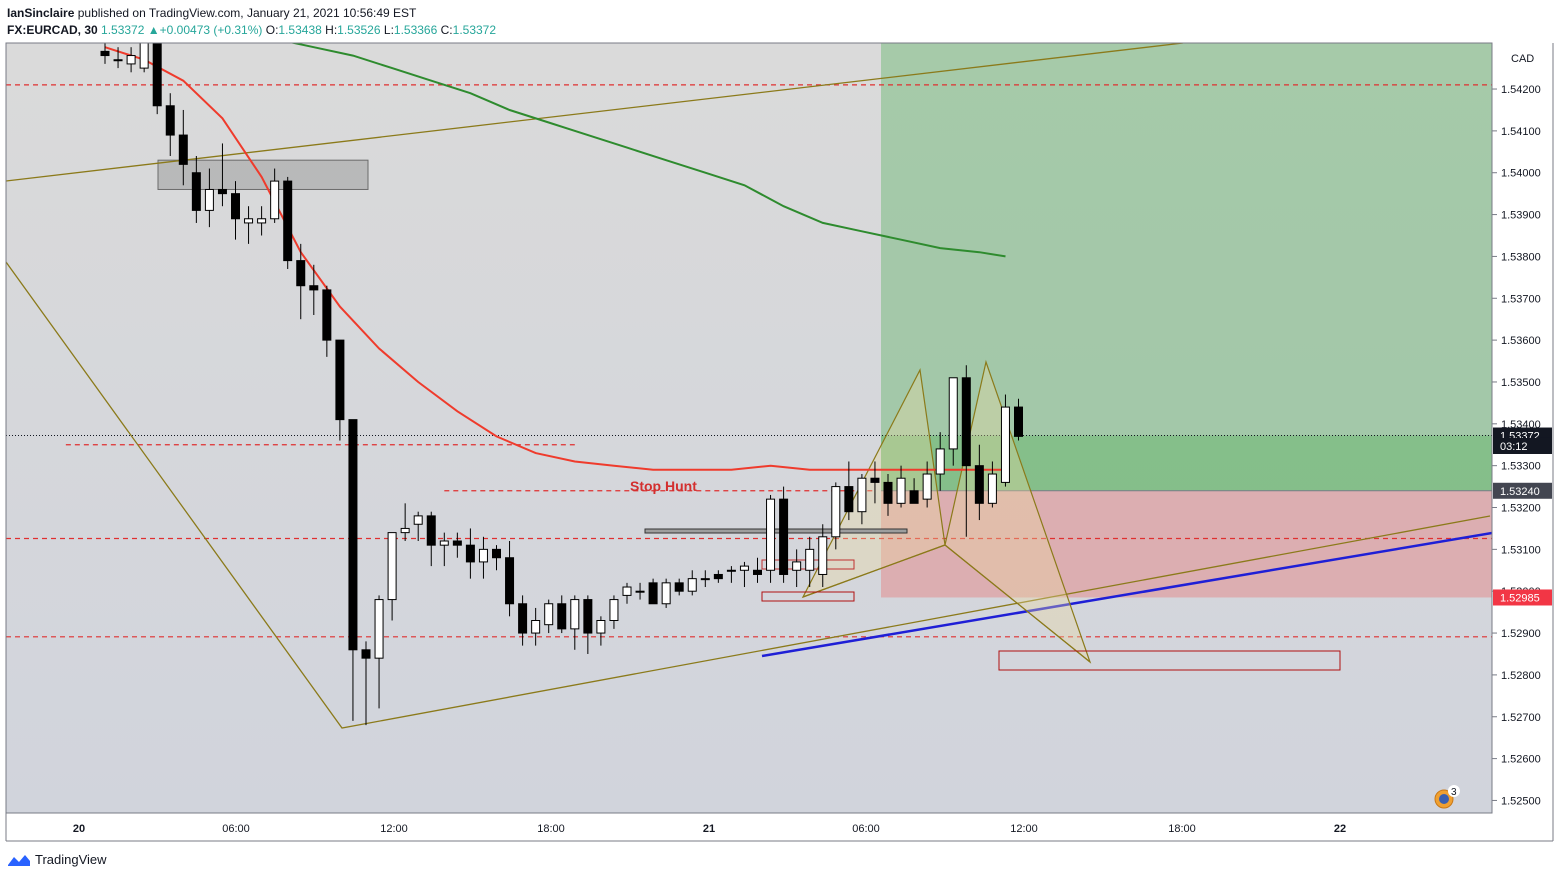  What do you see at coordinates (474, 30) in the screenshot?
I see `close-value: 1.53372` at bounding box center [474, 30].